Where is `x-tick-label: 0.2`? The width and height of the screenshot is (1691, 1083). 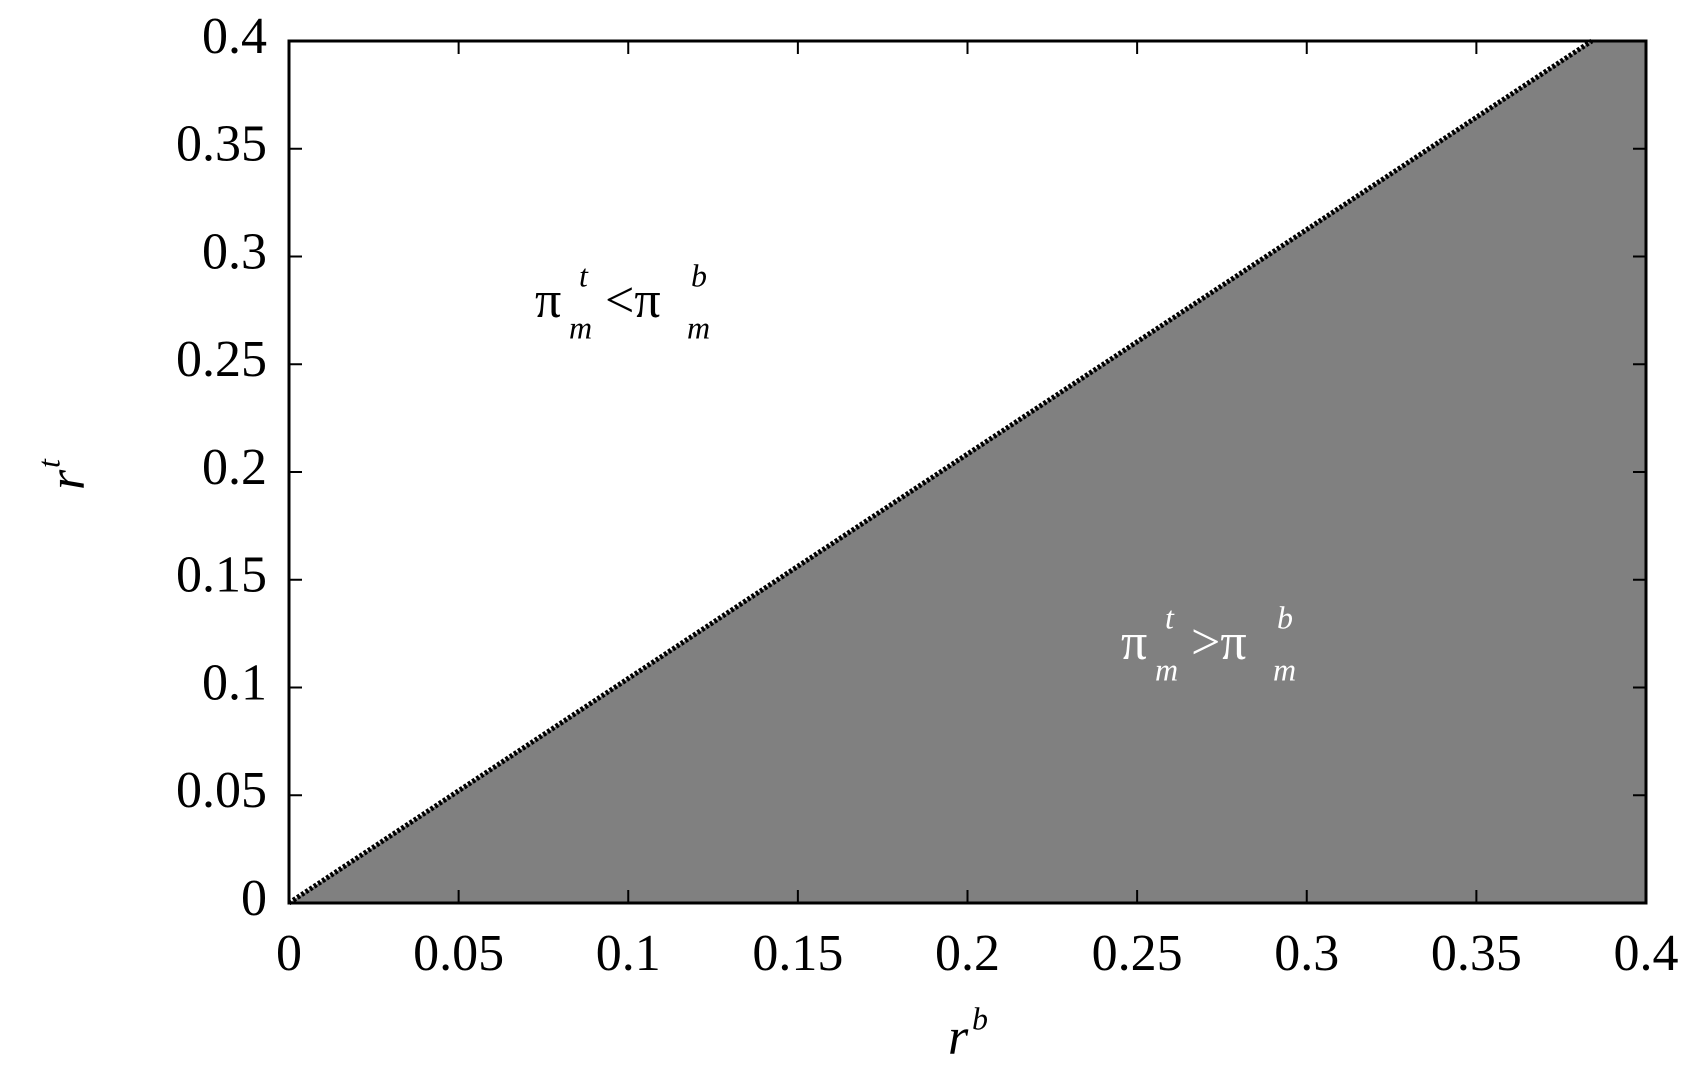
x-tick-label: 0.2 is located at coordinates (967, 953).